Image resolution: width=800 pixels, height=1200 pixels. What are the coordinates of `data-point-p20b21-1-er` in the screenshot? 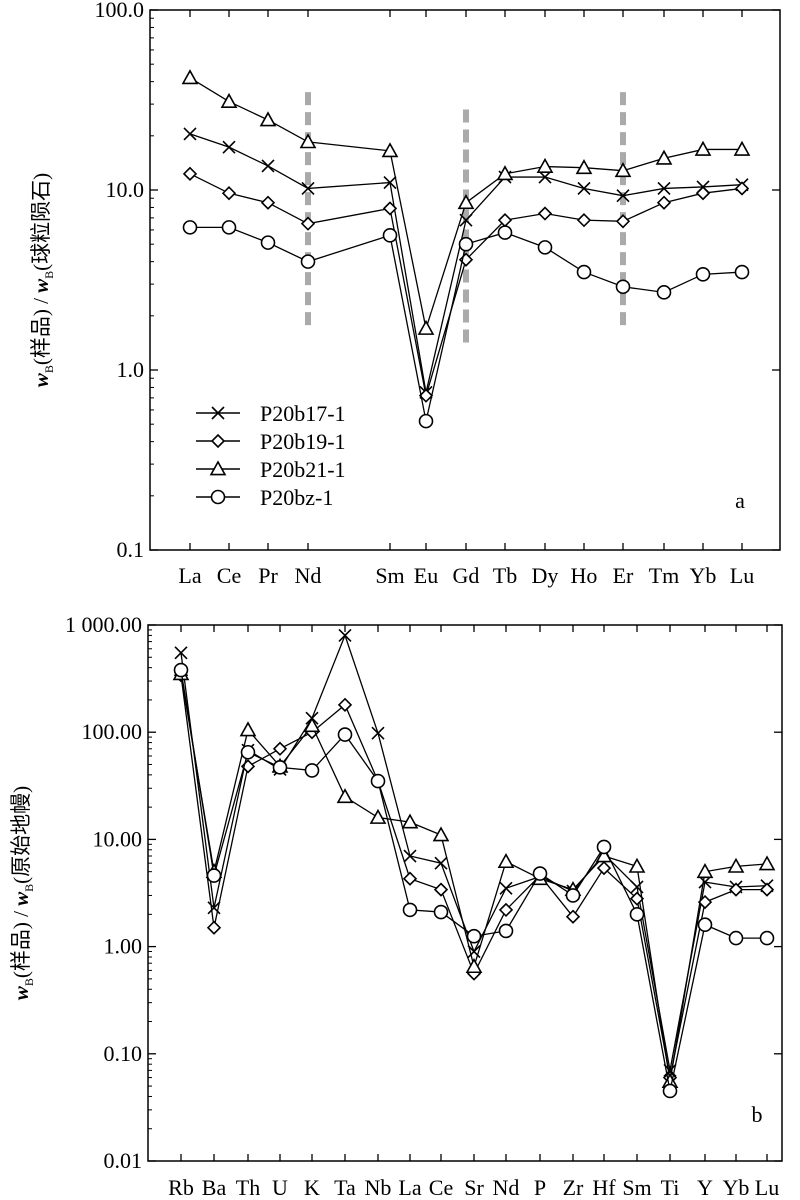 It's located at (623, 170).